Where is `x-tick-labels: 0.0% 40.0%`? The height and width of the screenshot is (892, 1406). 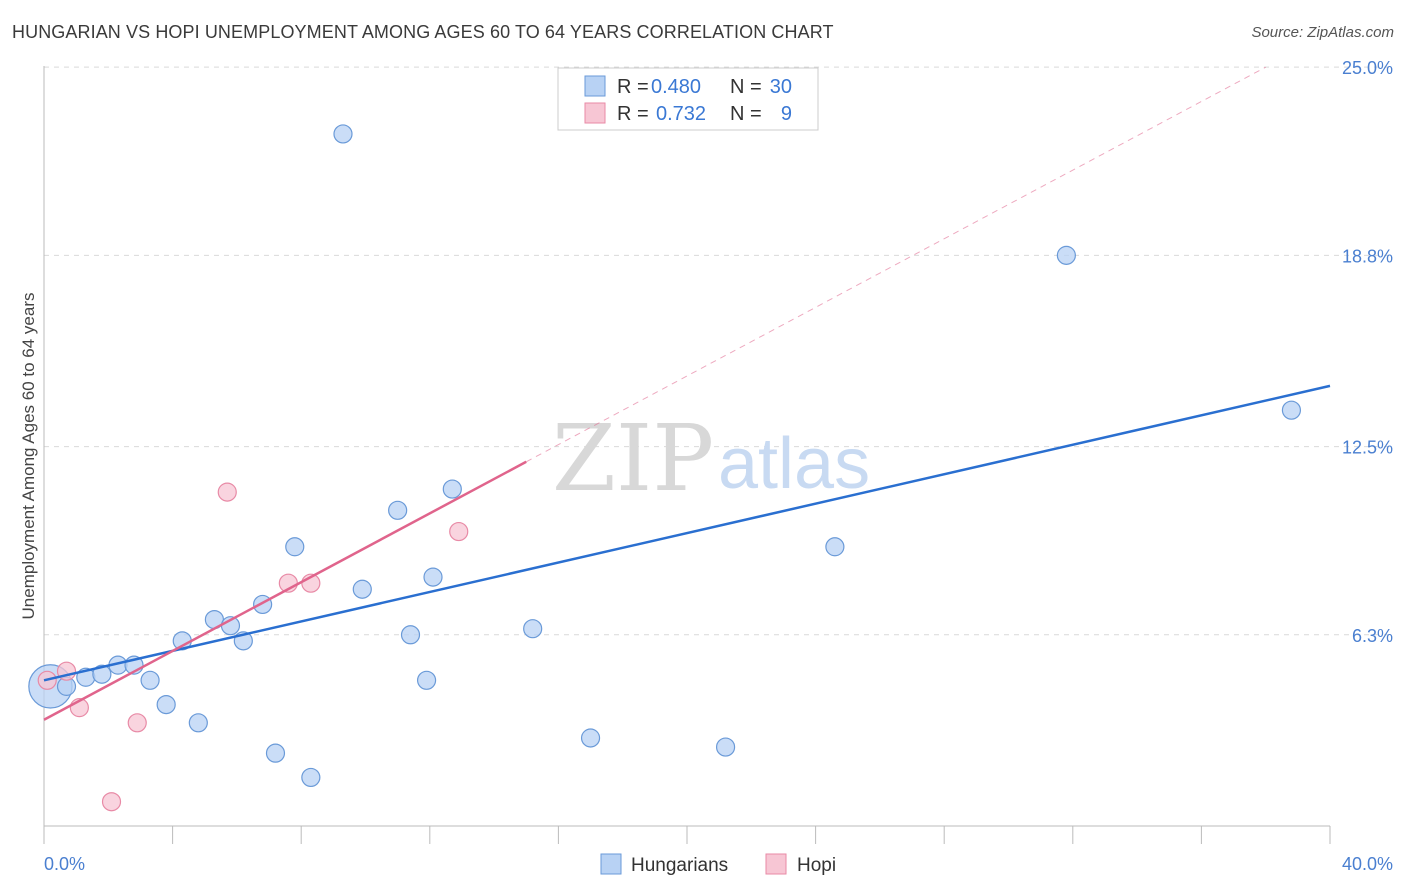
x-tick-labels: 0.0% 40.0% is located at coordinates (718, 864).